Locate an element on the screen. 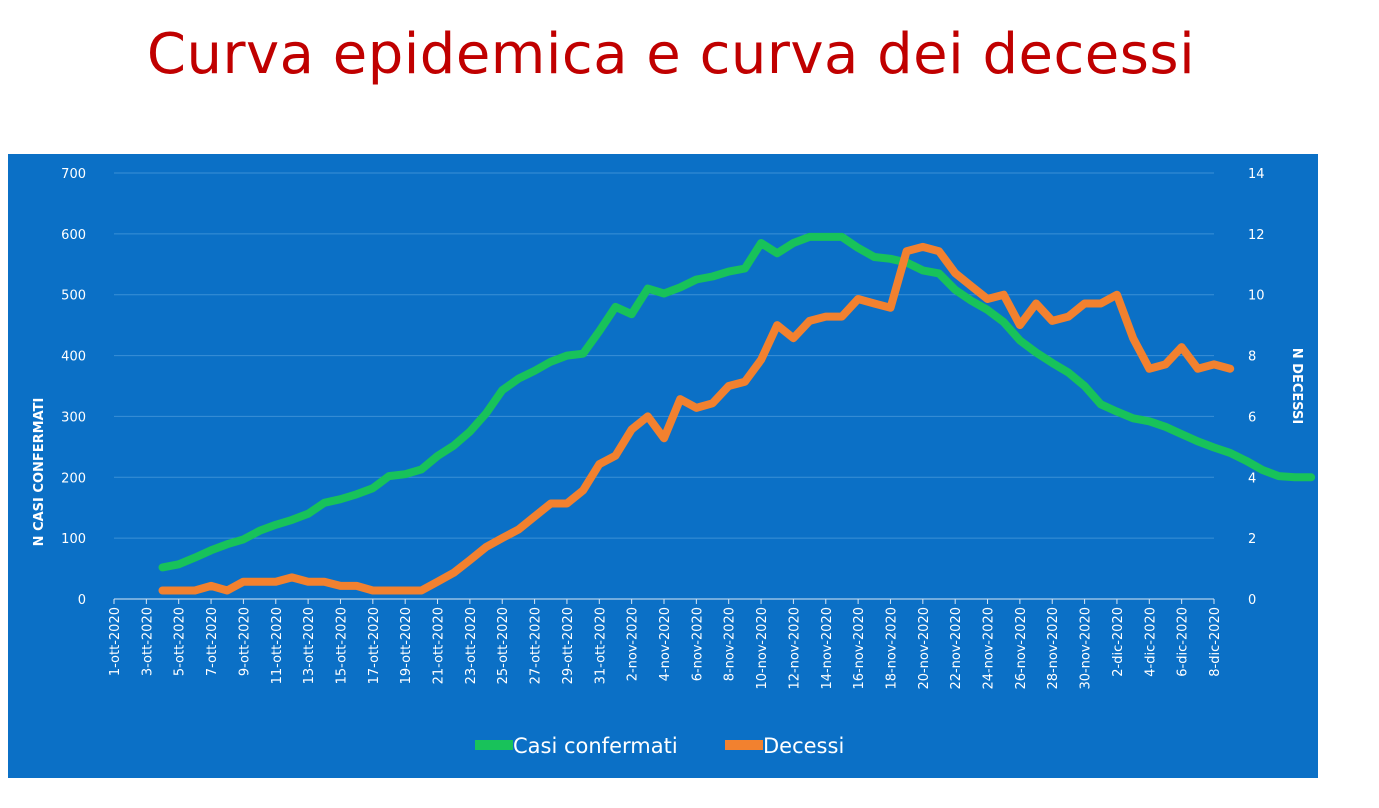  left-tick-label: 300 is located at coordinates (73, 417).